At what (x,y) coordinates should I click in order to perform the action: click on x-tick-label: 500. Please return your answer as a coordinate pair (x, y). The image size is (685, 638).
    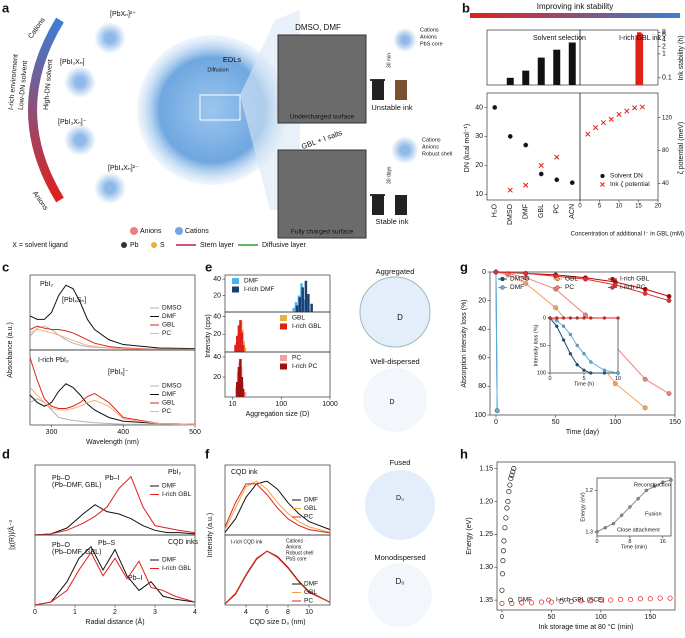
    Looking at the image, I should click on (195, 432).